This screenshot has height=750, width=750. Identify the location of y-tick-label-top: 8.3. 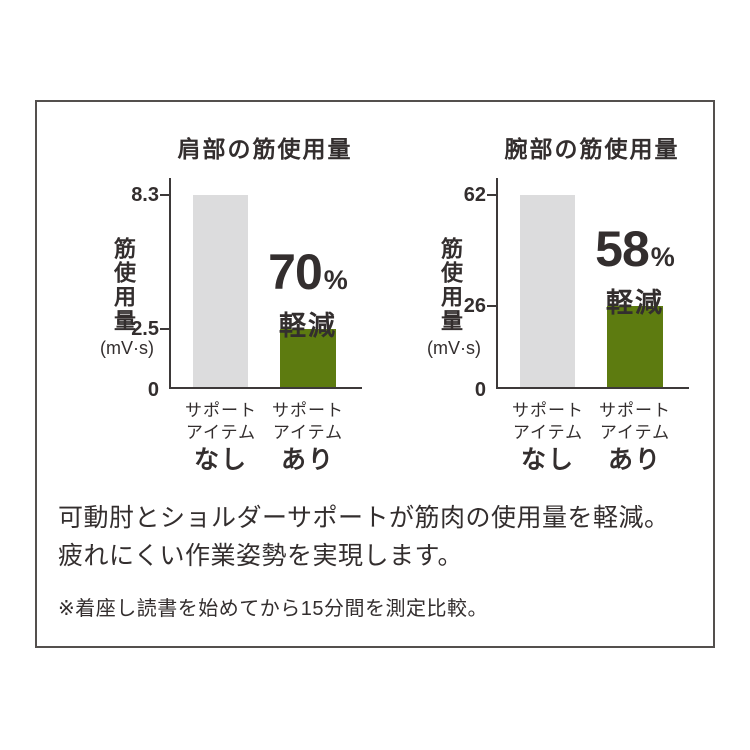
(145, 195).